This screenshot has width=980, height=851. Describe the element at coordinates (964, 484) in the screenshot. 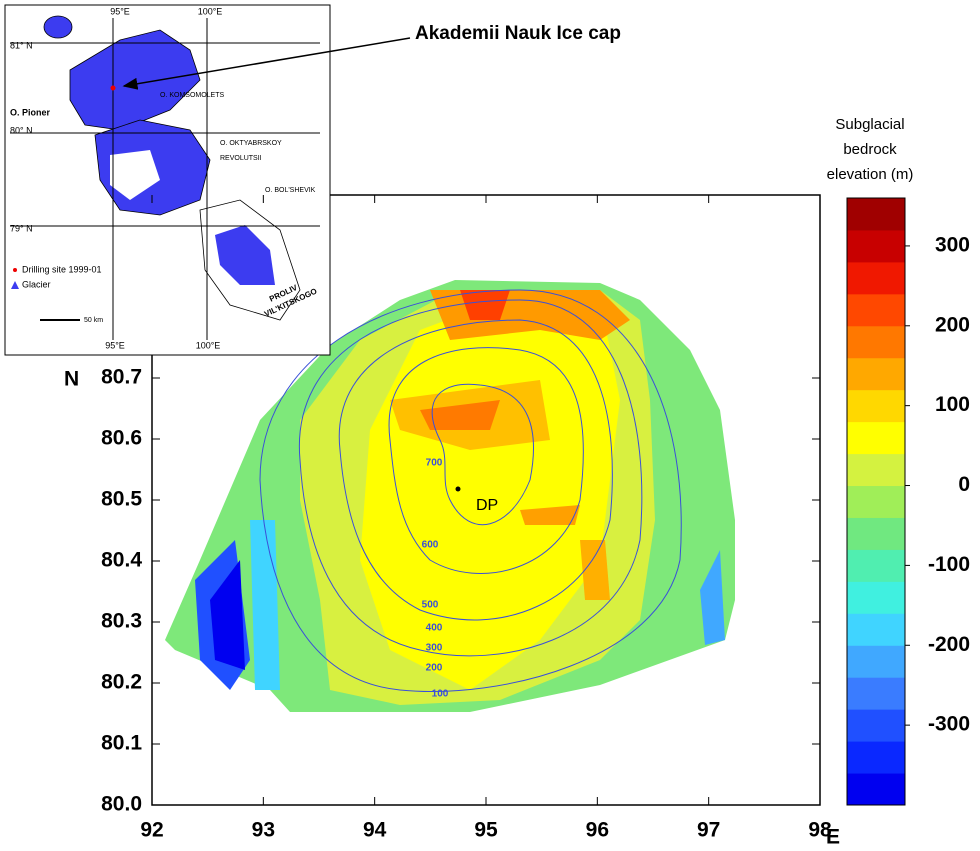

I see `colorbar-tick-label: 0` at that location.